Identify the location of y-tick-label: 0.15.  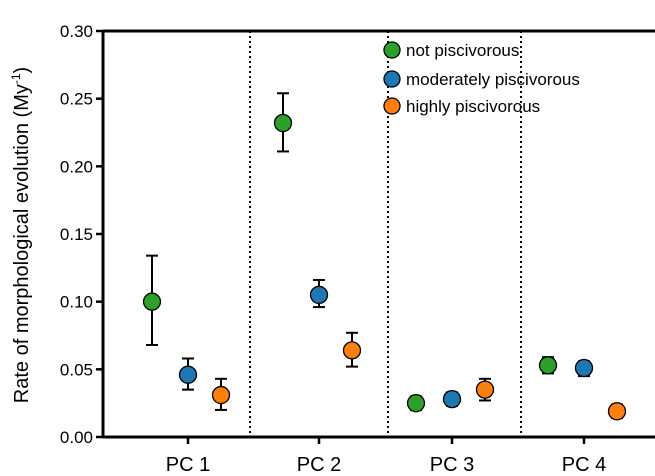
(76, 234).